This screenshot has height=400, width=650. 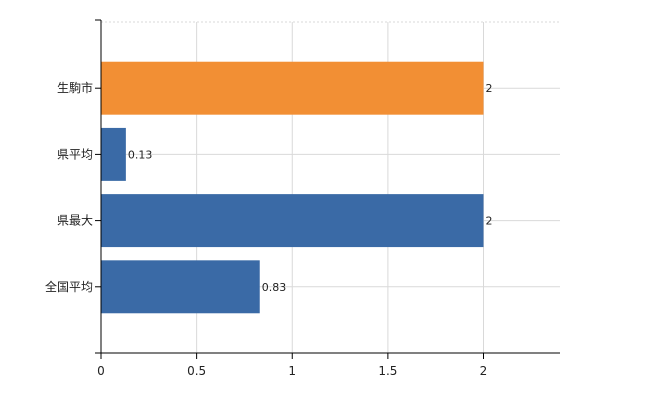 I want to click on x-tick-label-0: 0, so click(x=101, y=371).